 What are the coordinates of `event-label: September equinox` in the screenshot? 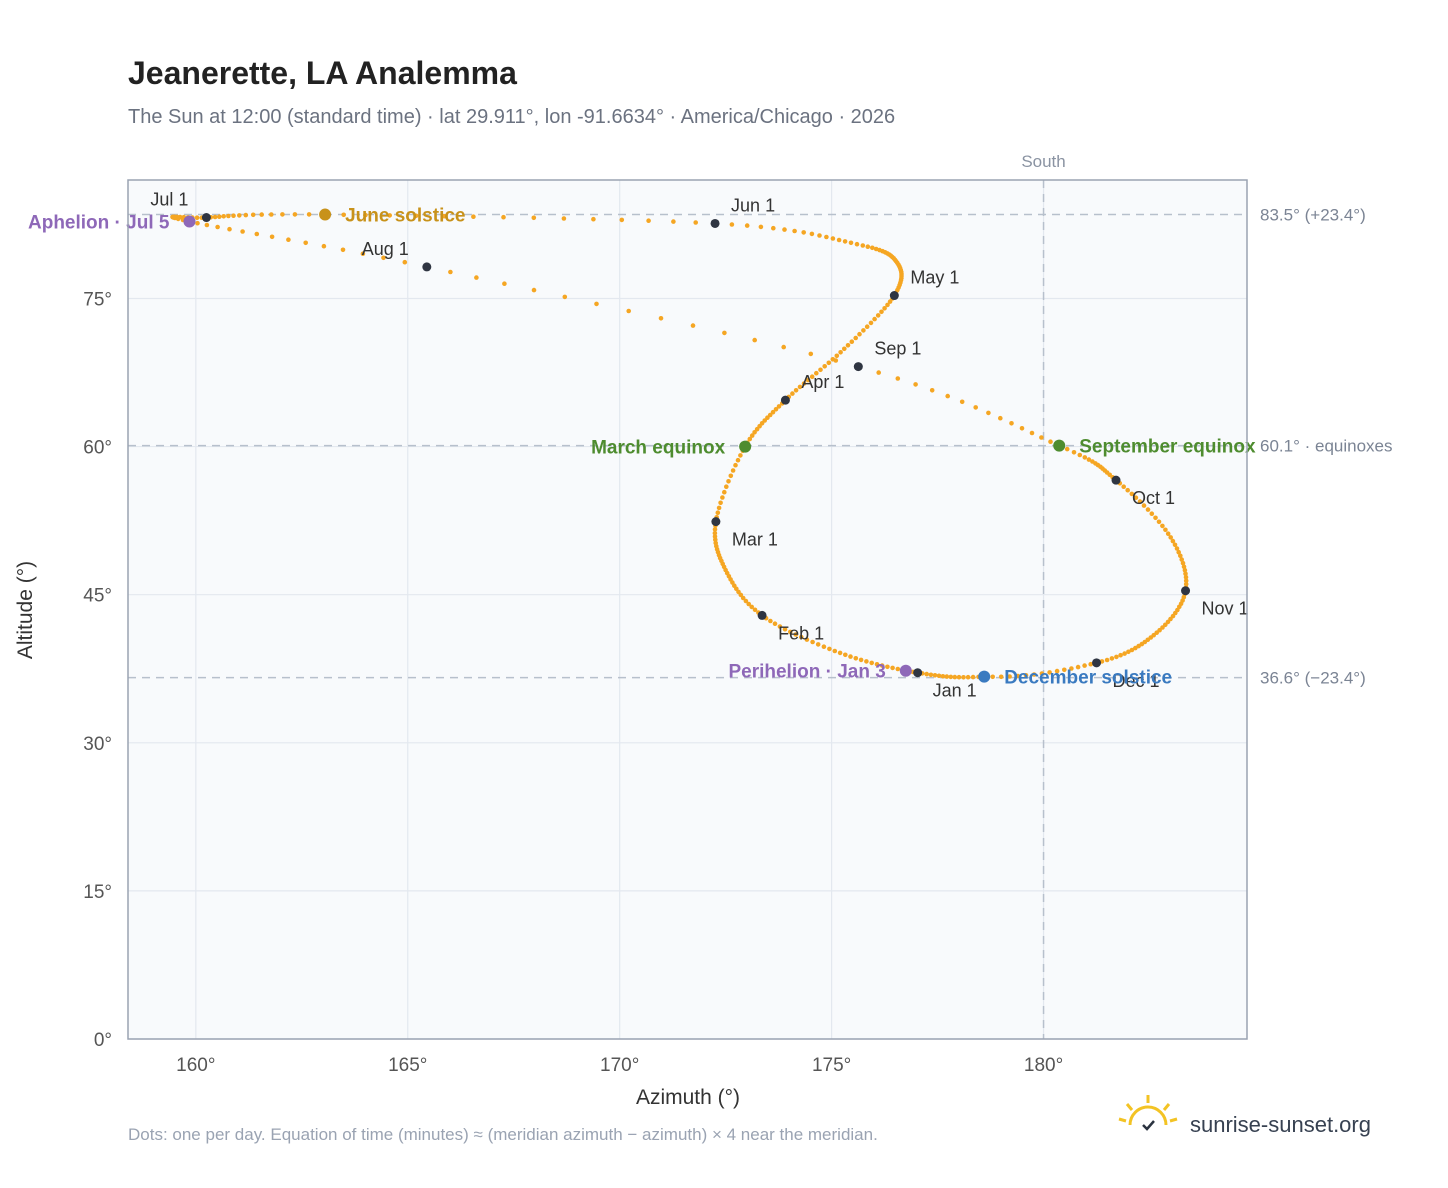 It's located at (1167, 447).